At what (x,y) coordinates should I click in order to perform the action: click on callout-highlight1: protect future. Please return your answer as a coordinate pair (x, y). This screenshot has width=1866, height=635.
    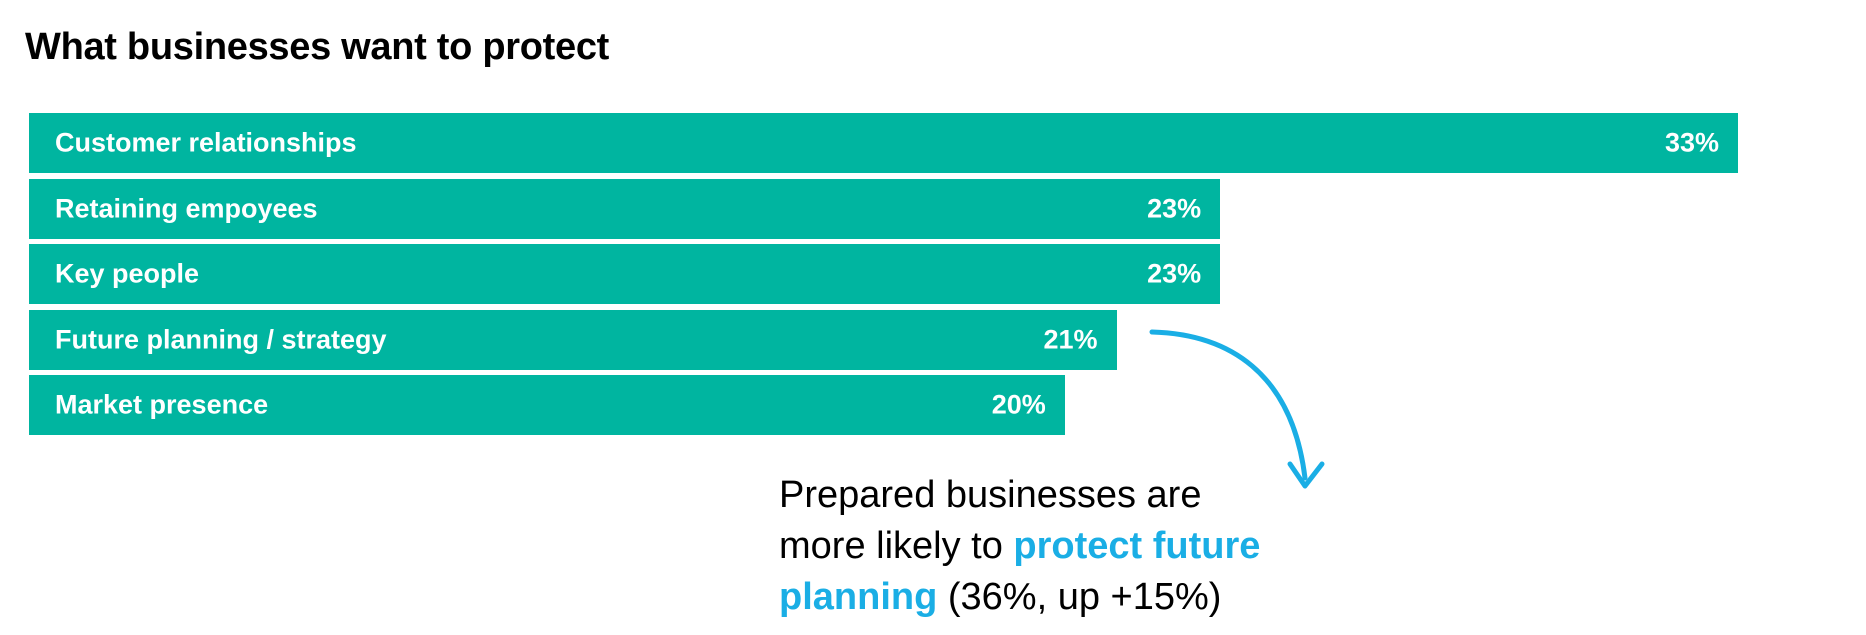
    Looking at the image, I should click on (1137, 546).